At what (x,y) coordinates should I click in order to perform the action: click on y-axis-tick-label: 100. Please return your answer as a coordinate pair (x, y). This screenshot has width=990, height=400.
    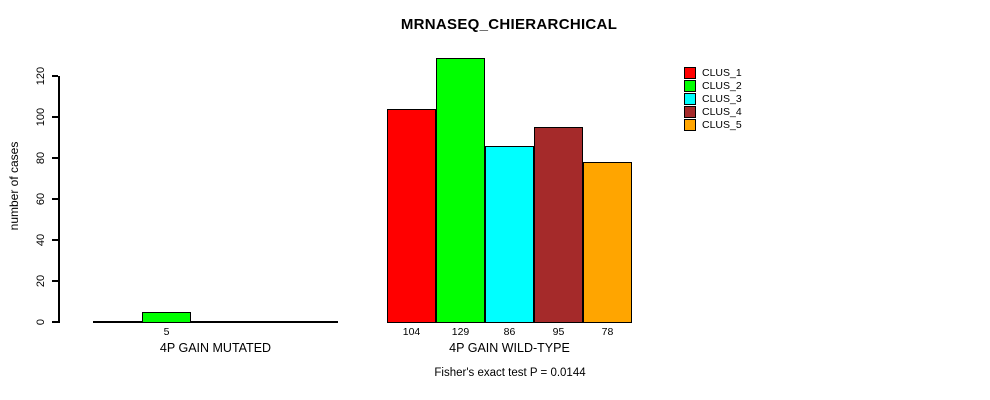
    Looking at the image, I should click on (41, 117).